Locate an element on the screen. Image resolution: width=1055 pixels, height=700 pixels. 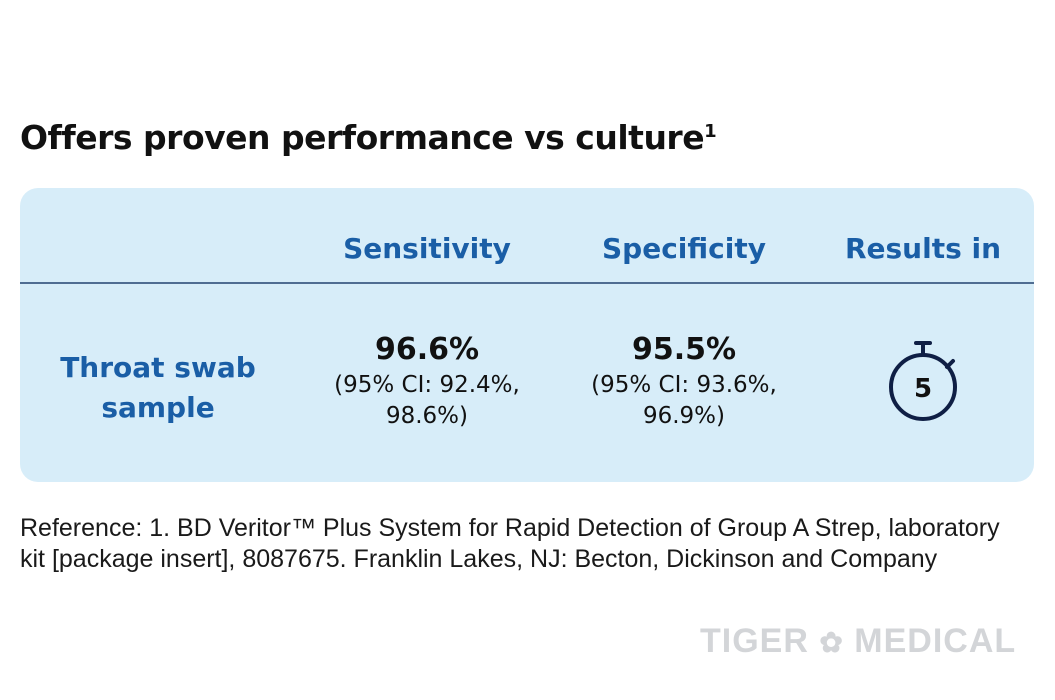
sensitivity-cell: 96.6% (95% CI: 92.4%, 98.6%) is located at coordinates (427, 380).